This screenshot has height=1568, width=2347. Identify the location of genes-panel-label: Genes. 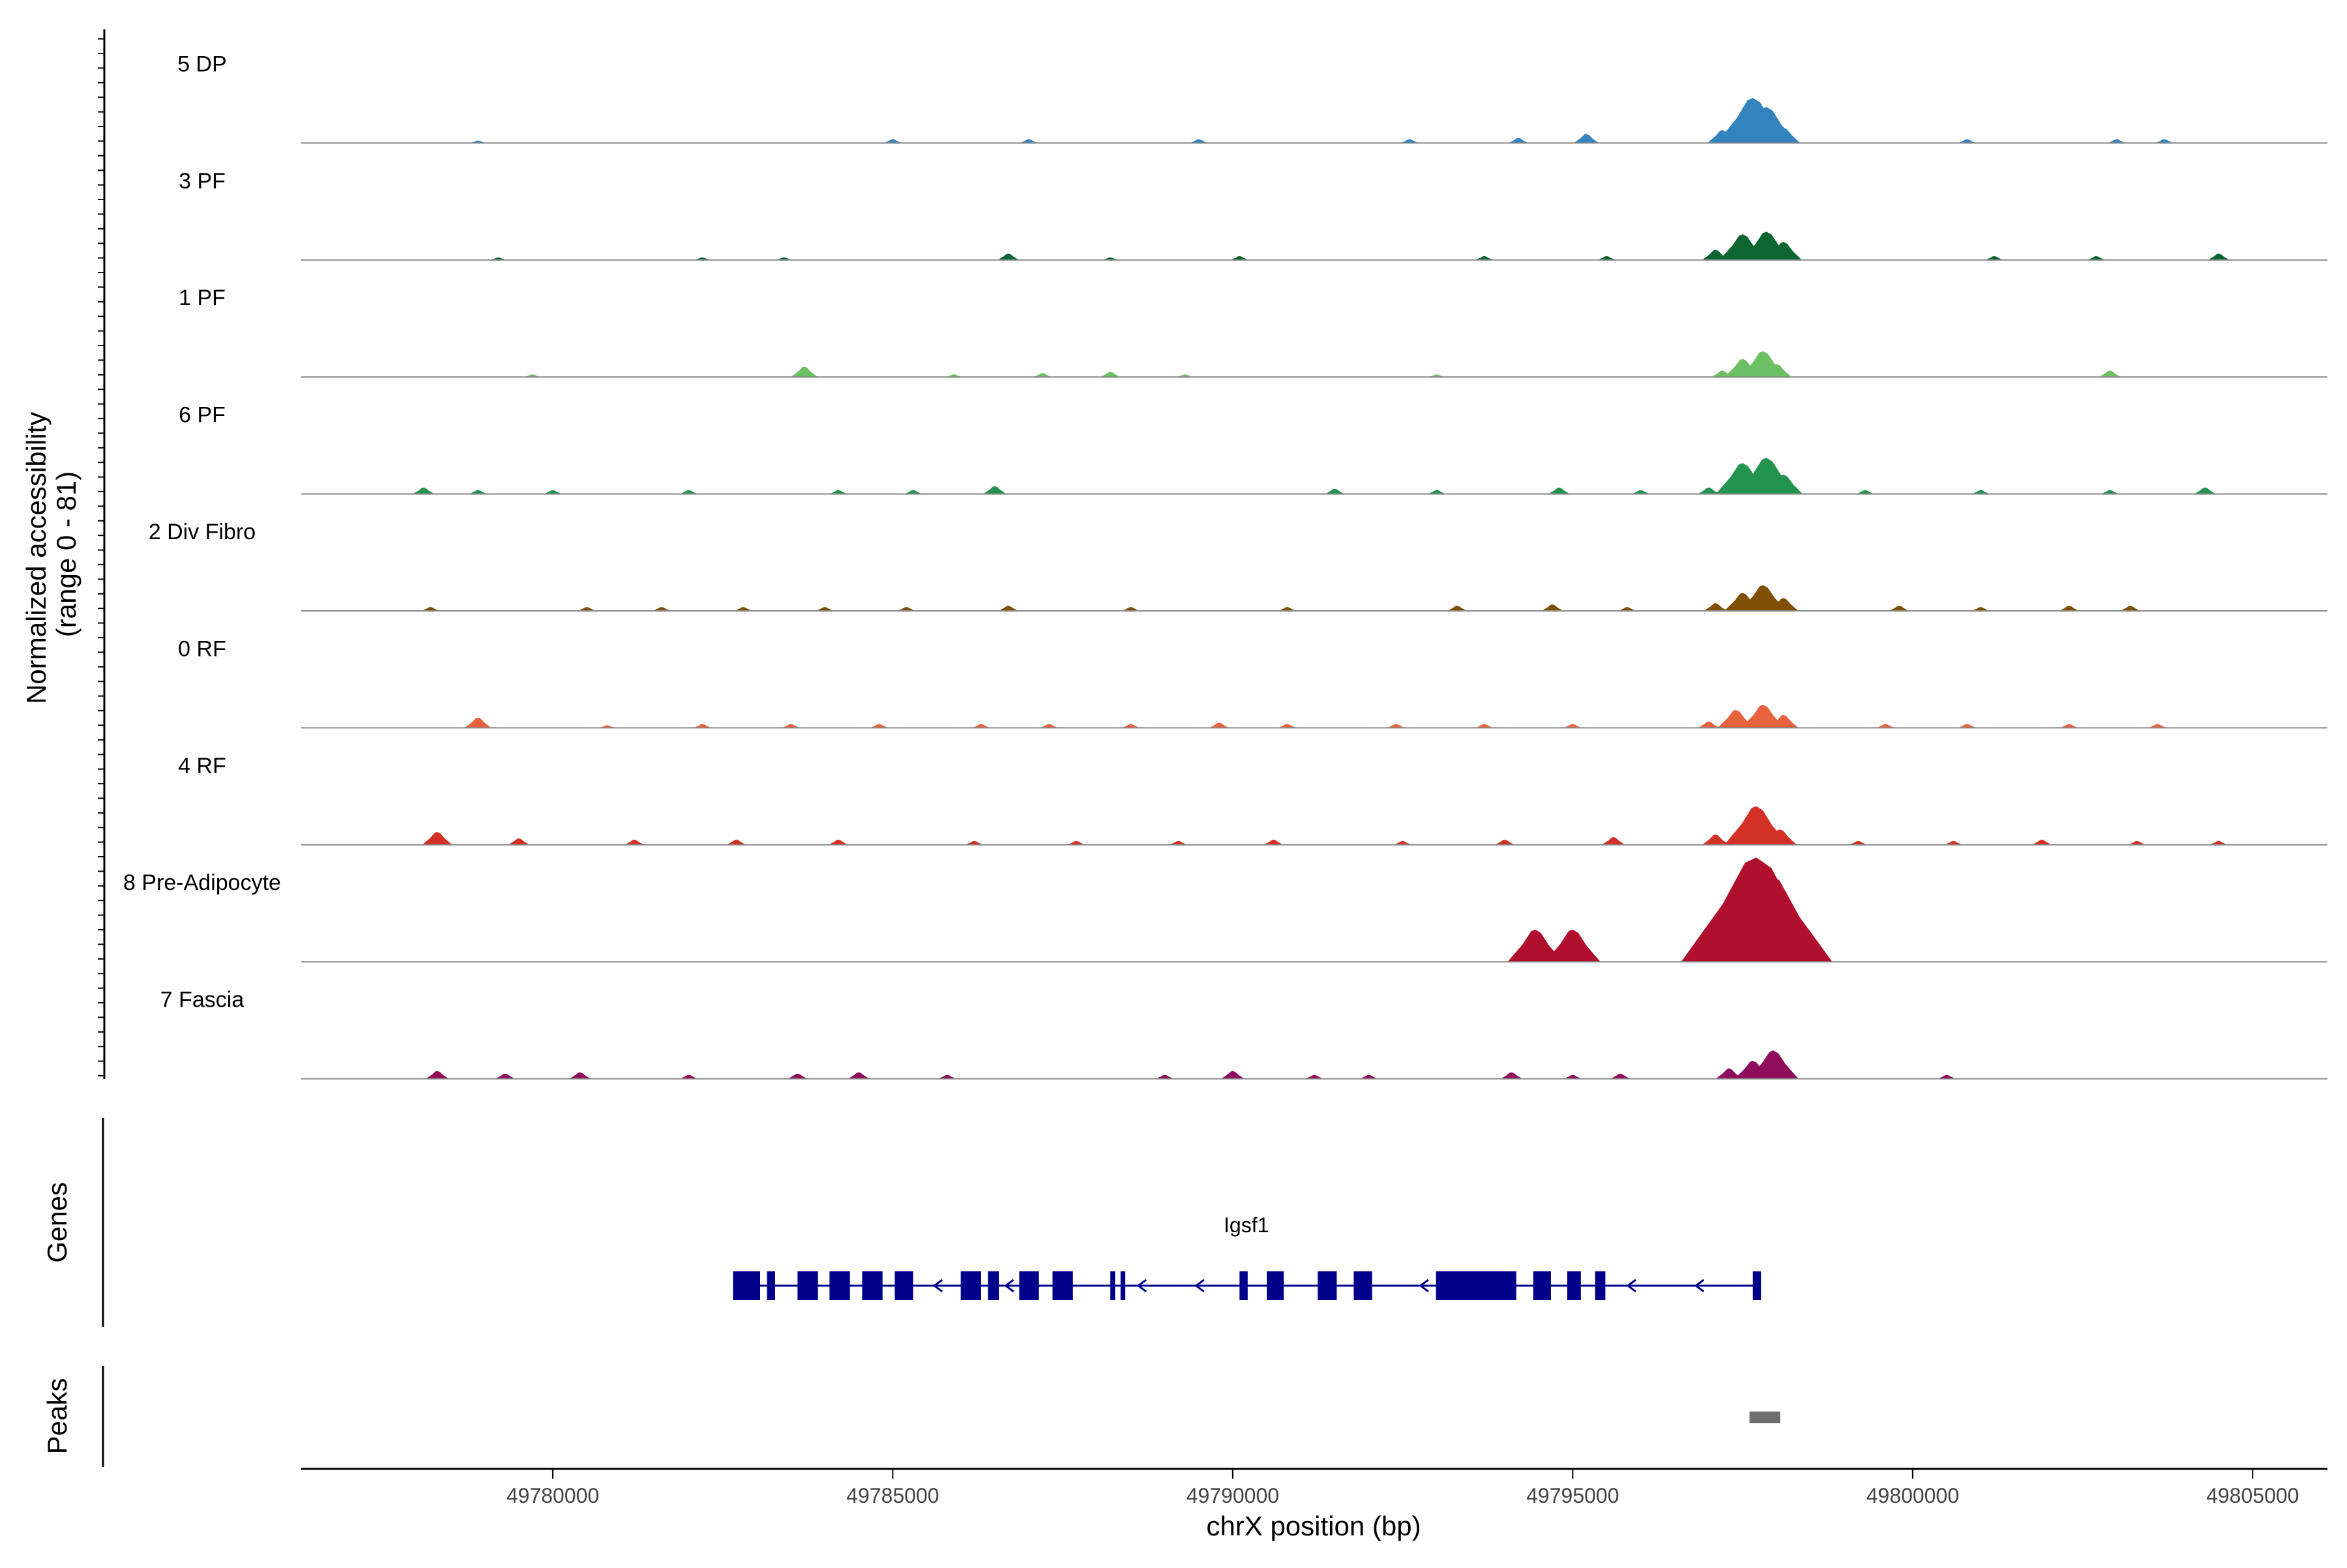
(57, 1223).